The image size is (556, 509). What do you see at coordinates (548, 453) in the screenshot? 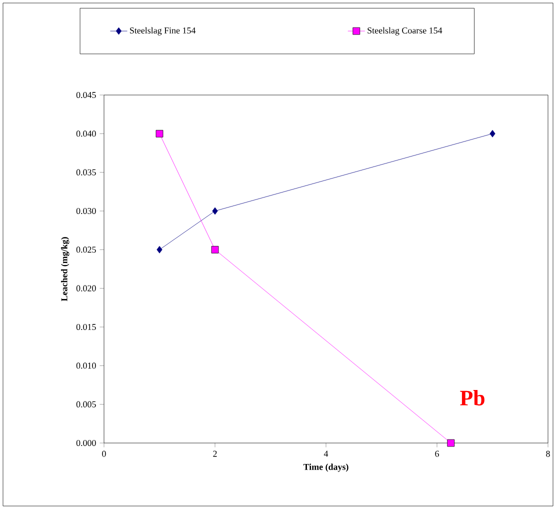
I see `x-tick-label: 8` at bounding box center [548, 453].